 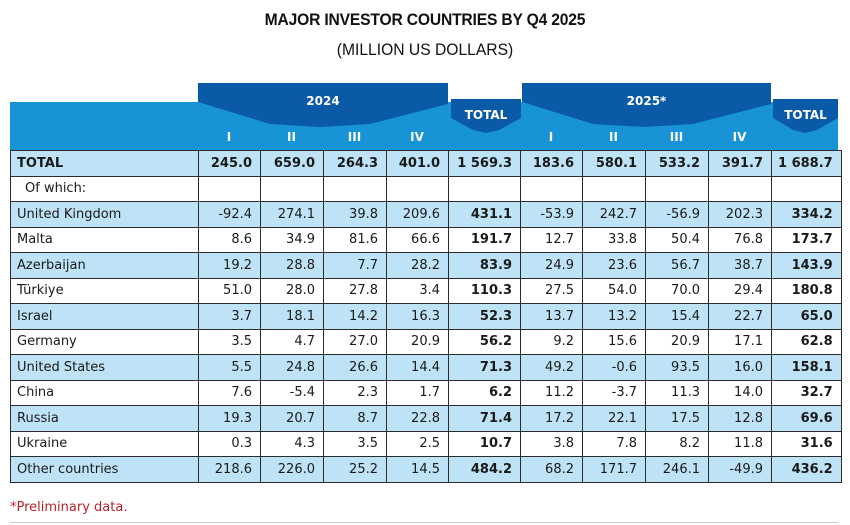 What do you see at coordinates (614, 443) in the screenshot?
I see `cell-2025-q2: 7.8` at bounding box center [614, 443].